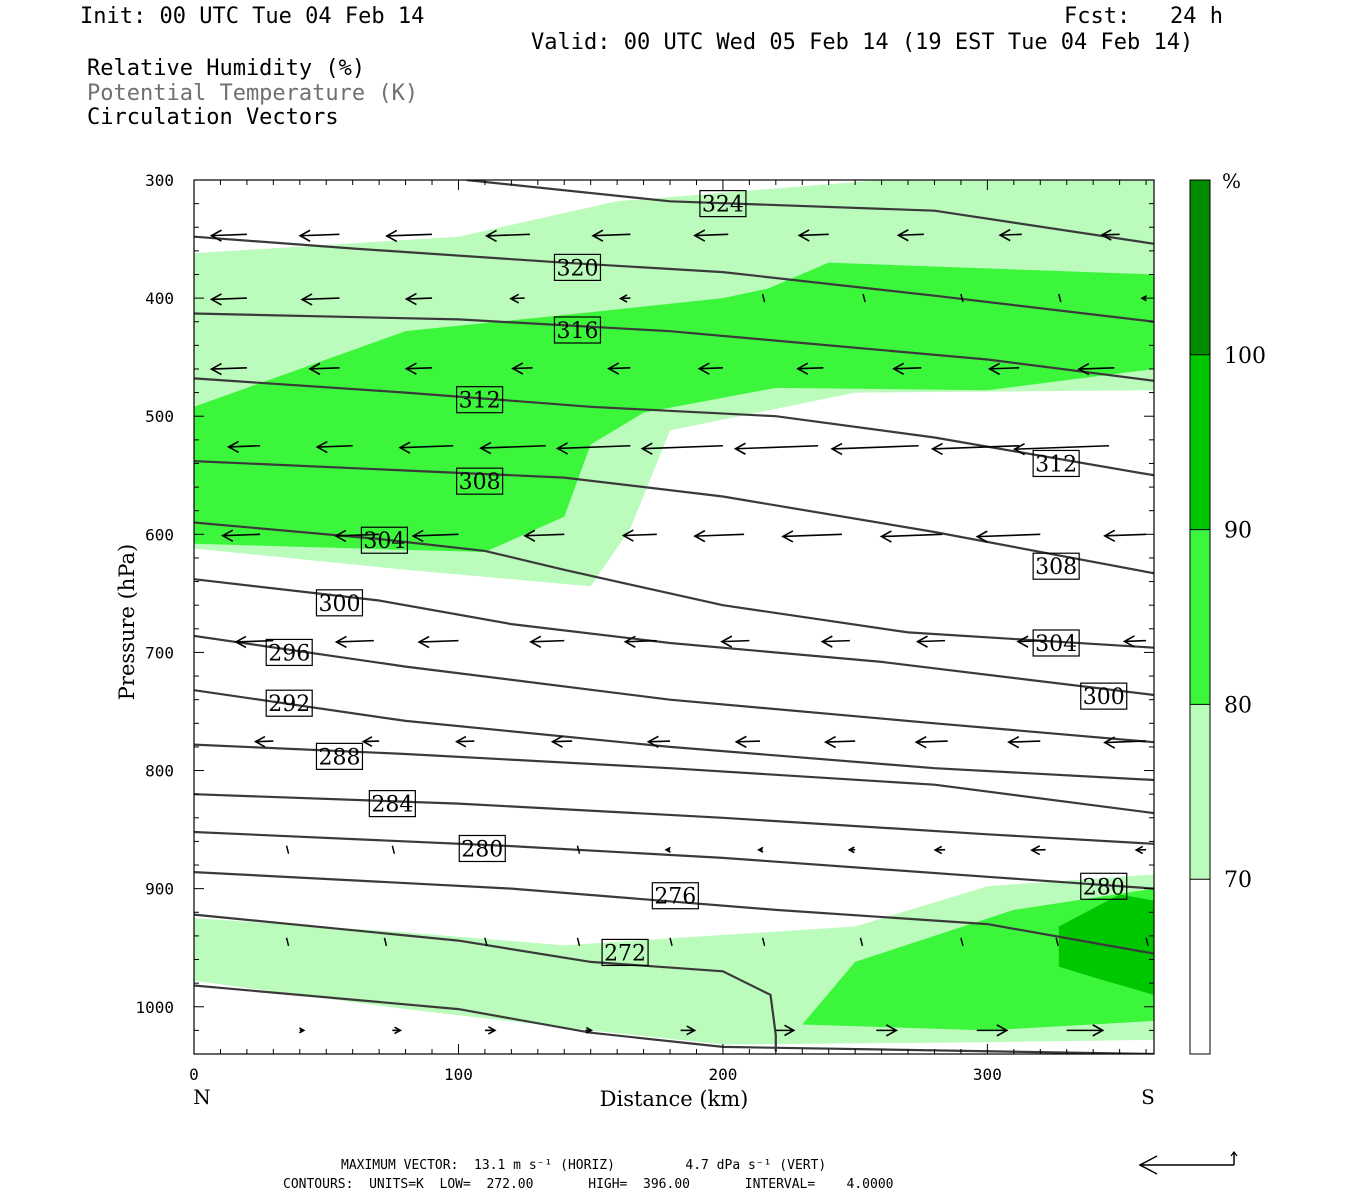 The image size is (1350, 1200). Describe the element at coordinates (1200, 792) in the screenshot. I see `colorbar-swatch` at that location.